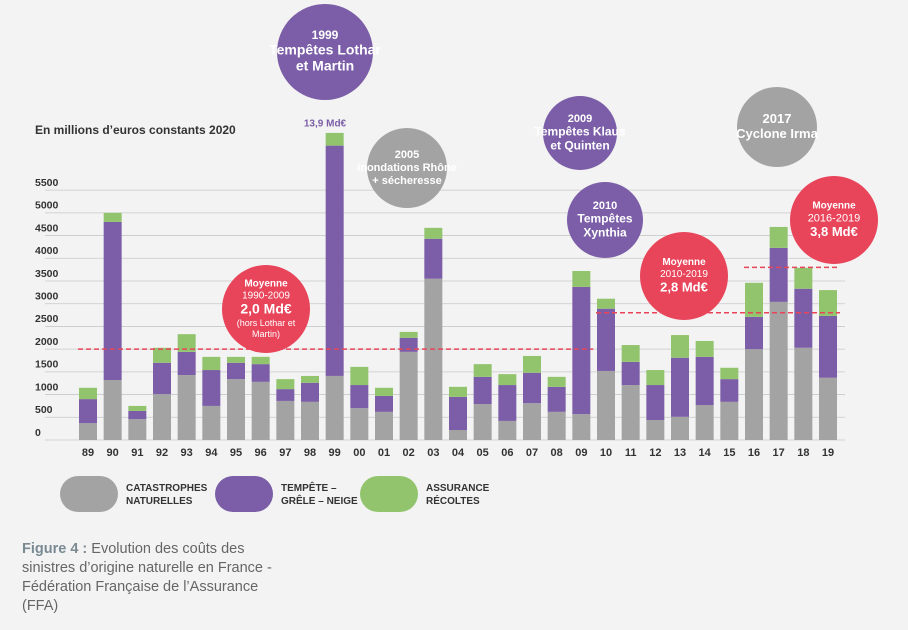 The height and width of the screenshot is (630, 908). Describe the element at coordinates (137, 453) in the screenshot. I see `x-tick-label: 91` at that location.